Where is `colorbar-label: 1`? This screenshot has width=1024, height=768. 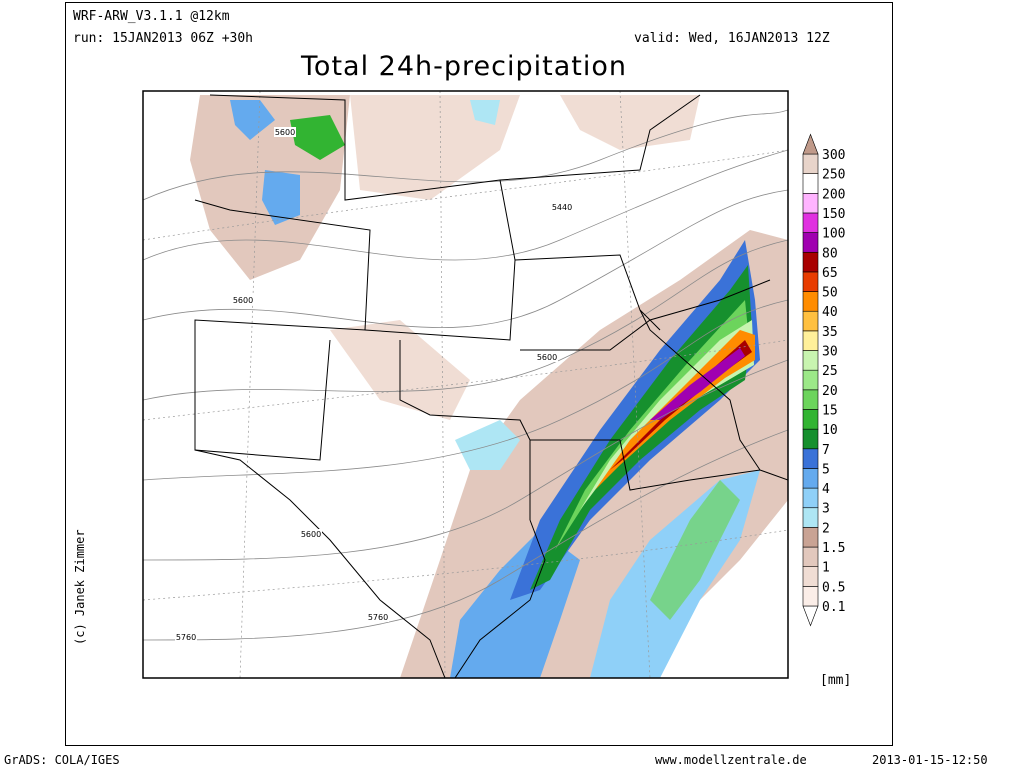 colorbar-label: 1 is located at coordinates (826, 568).